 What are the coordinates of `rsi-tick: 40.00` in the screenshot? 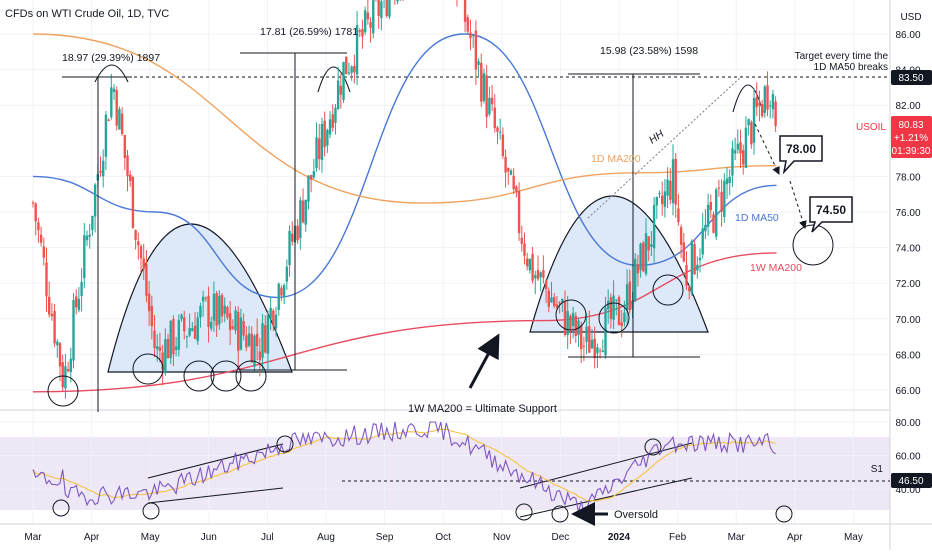 It's located at (907, 490).